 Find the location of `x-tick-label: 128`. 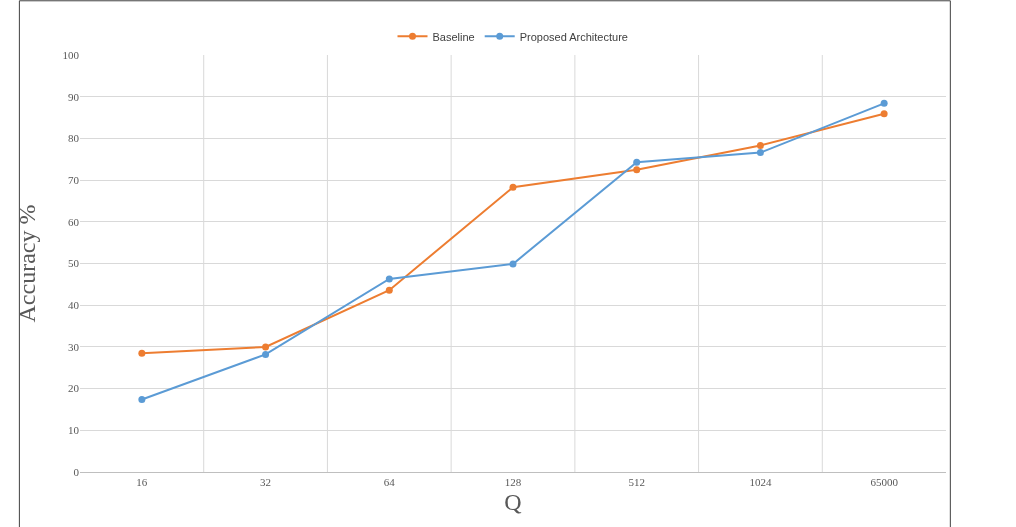

x-tick-label: 128 is located at coordinates (513, 482).